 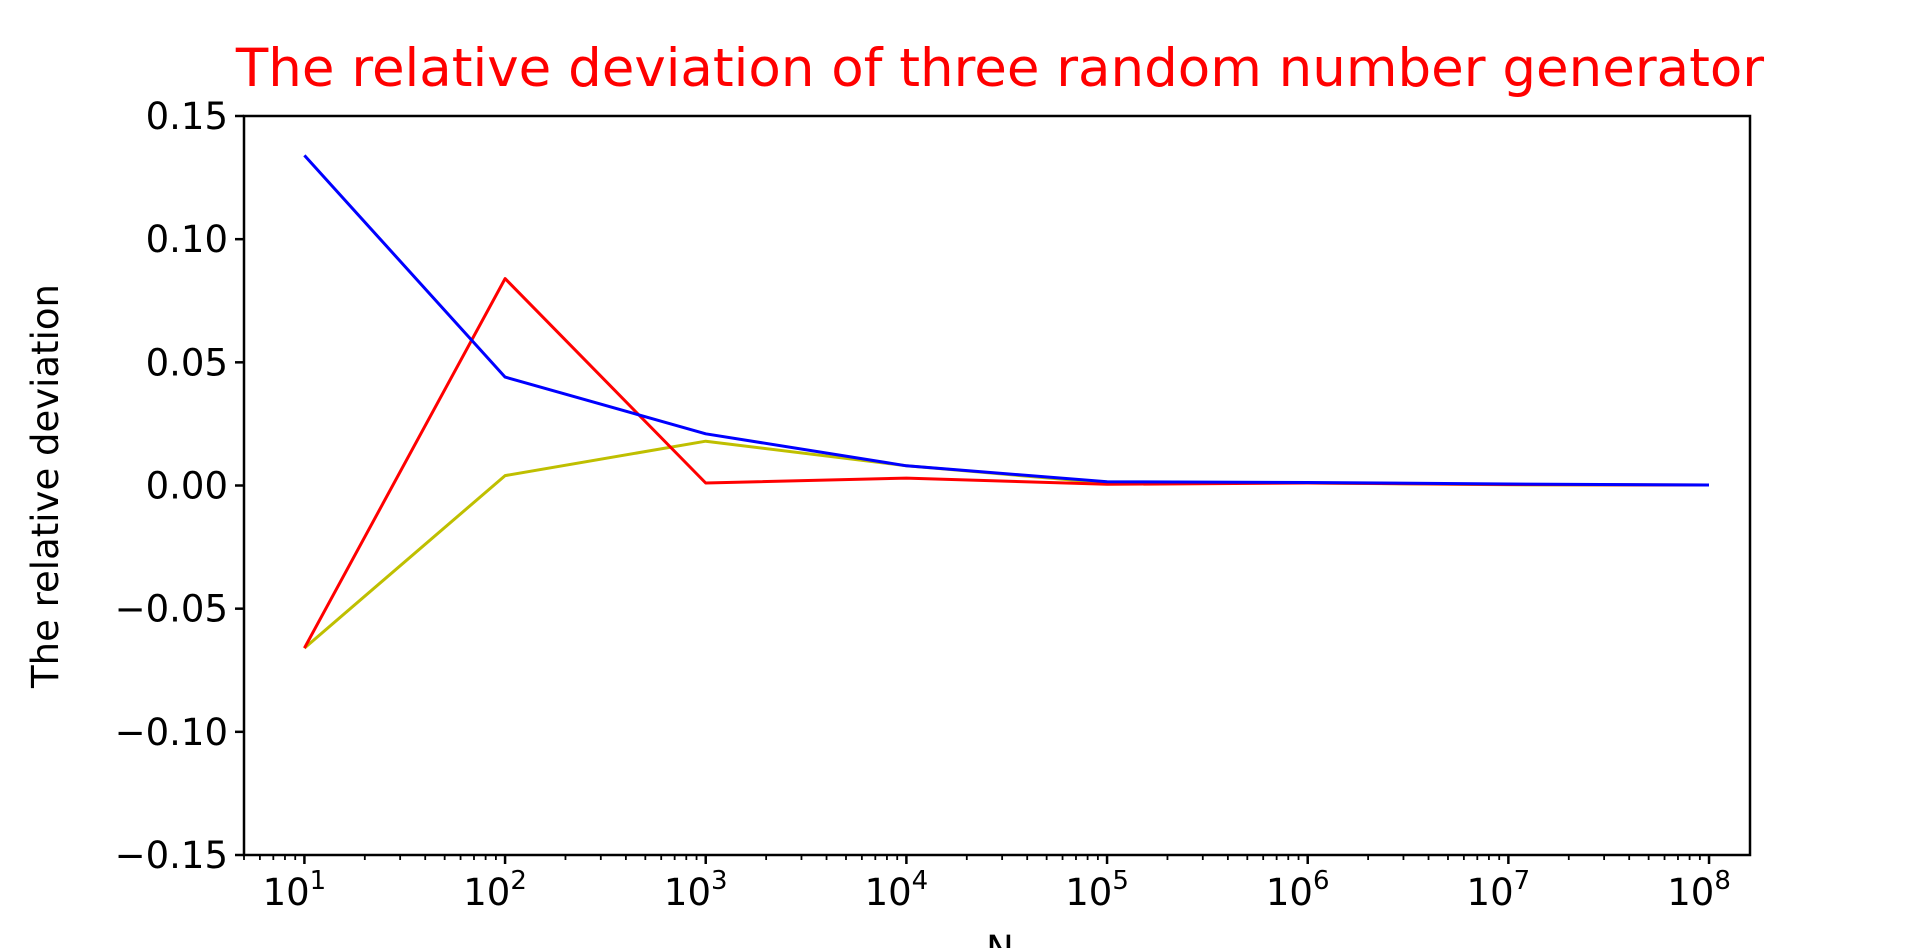 I want to click on y-tick-label: −0.10, so click(x=171, y=732).